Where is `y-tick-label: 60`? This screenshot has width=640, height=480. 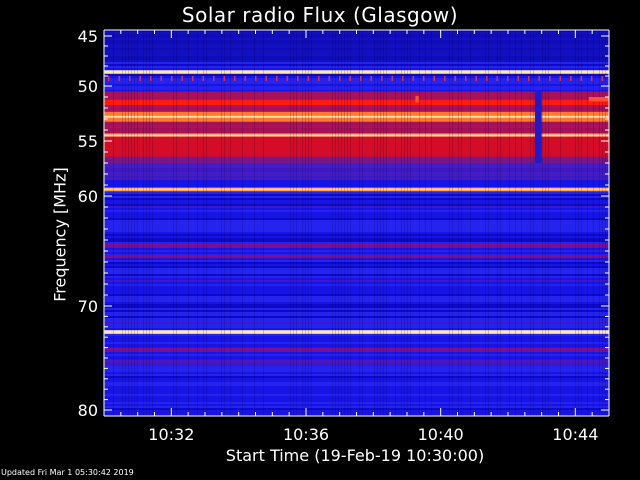
y-tick-label: 60 is located at coordinates (88, 196).